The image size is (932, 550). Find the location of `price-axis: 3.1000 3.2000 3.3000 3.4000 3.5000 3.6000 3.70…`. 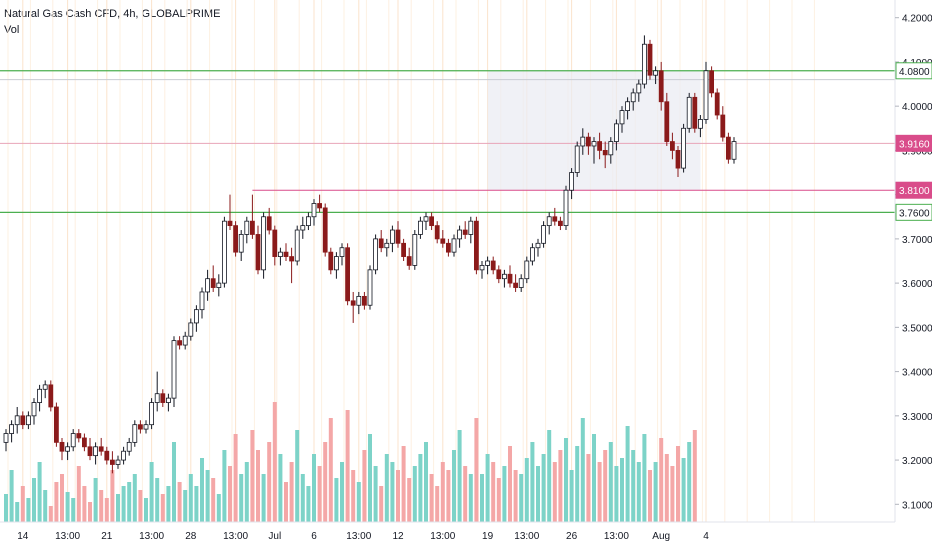

price-axis: 3.1000 3.2000 3.3000 3.4000 3.5000 3.6000 3.70… is located at coordinates (913, 275).